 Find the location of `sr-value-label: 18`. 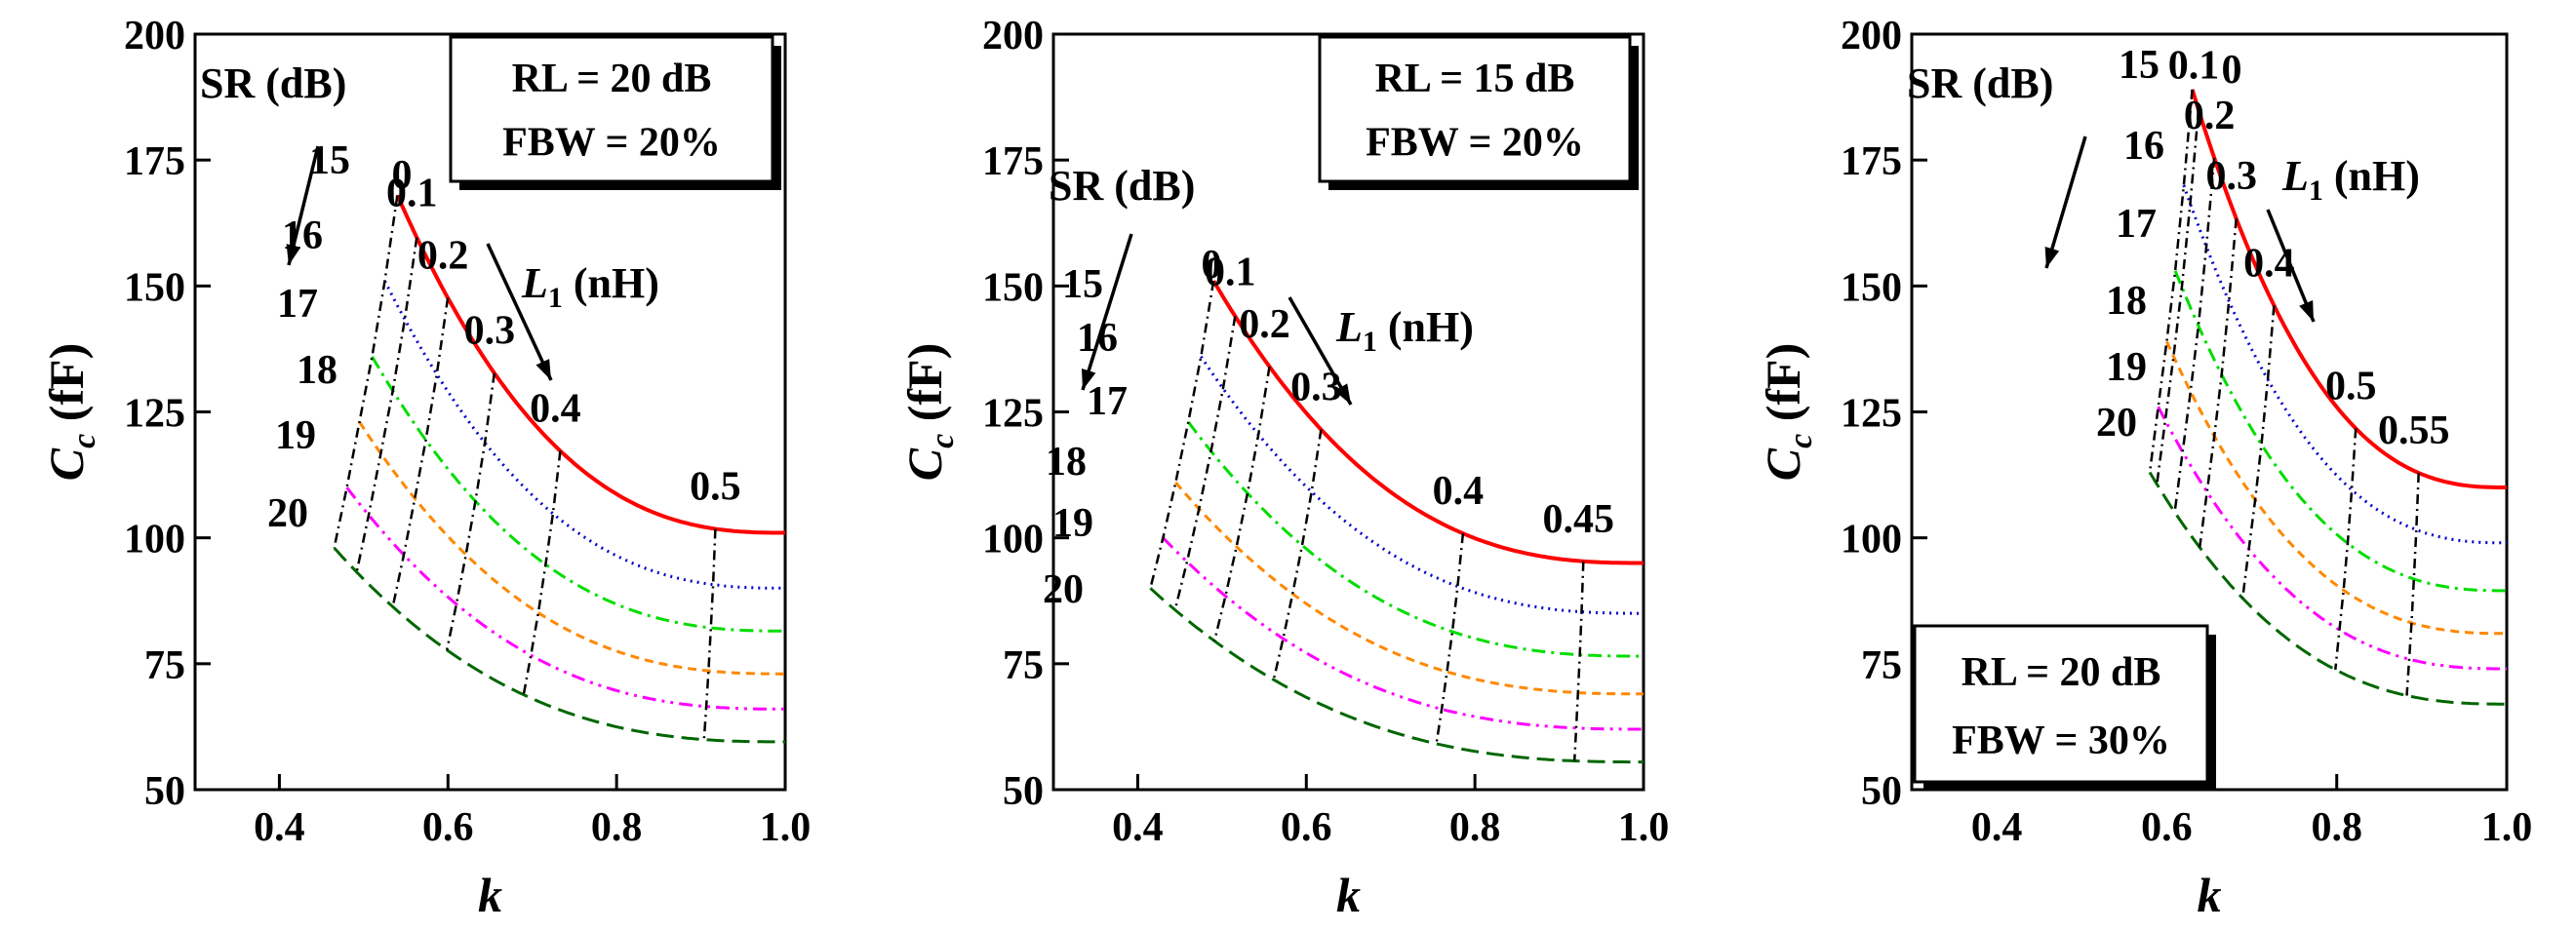

sr-value-label: 18 is located at coordinates (317, 371).